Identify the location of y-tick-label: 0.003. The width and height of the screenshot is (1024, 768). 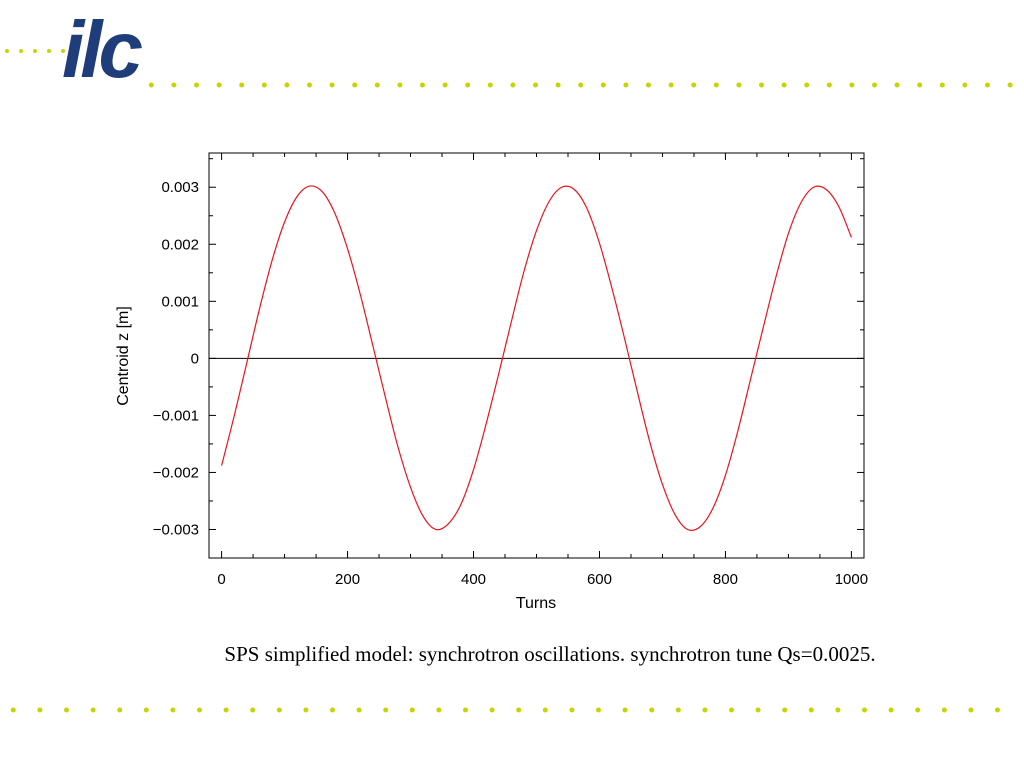
(180, 187).